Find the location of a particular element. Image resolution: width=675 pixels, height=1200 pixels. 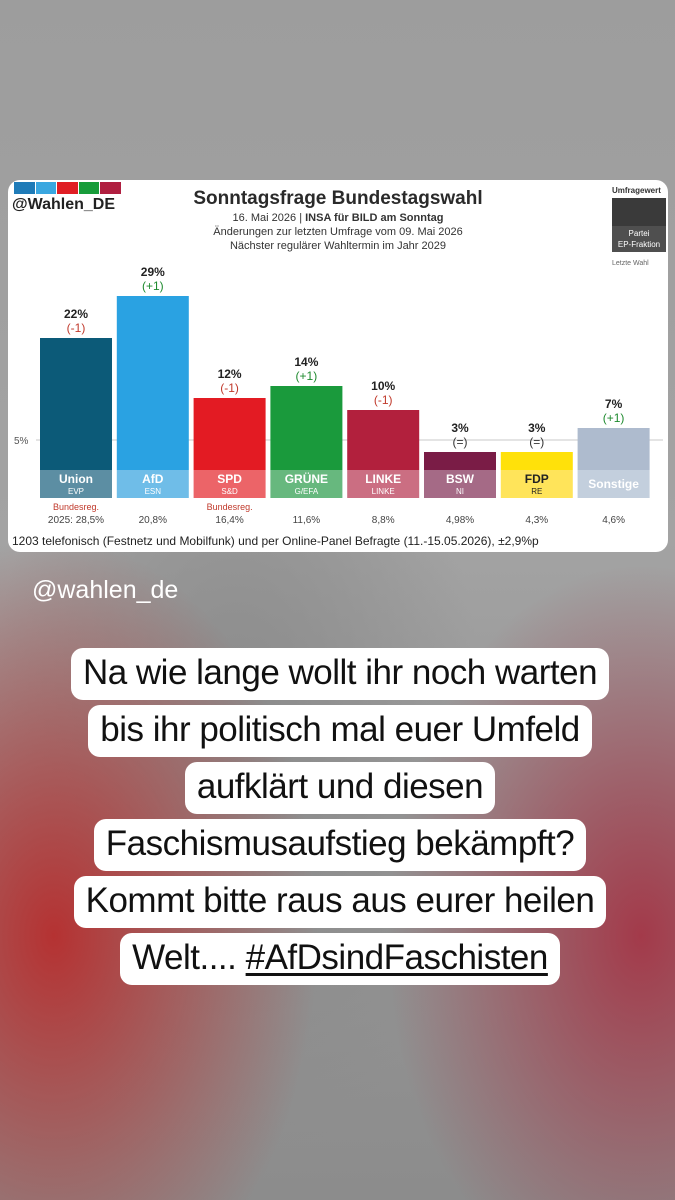

bar-linke is located at coordinates (383, 440).